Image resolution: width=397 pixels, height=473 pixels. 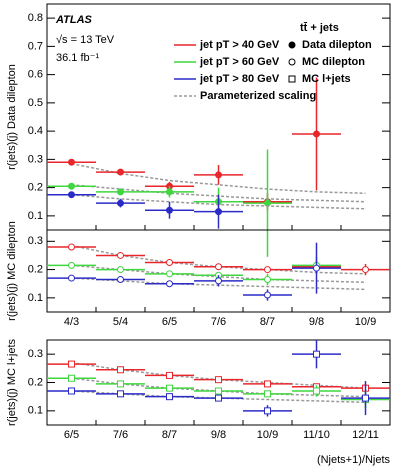 I want to click on legend-label: jet pT > 40 GeV, so click(x=239, y=45).